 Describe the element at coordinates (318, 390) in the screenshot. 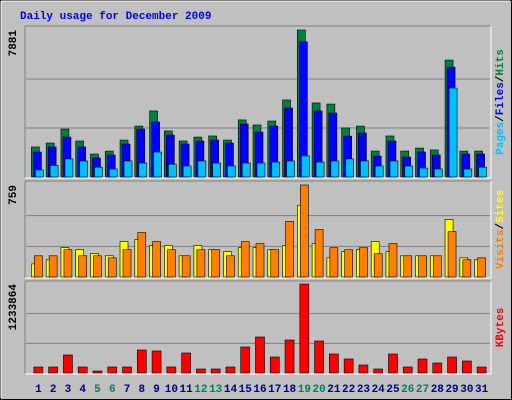

I see `x-tick-label: 20` at that location.